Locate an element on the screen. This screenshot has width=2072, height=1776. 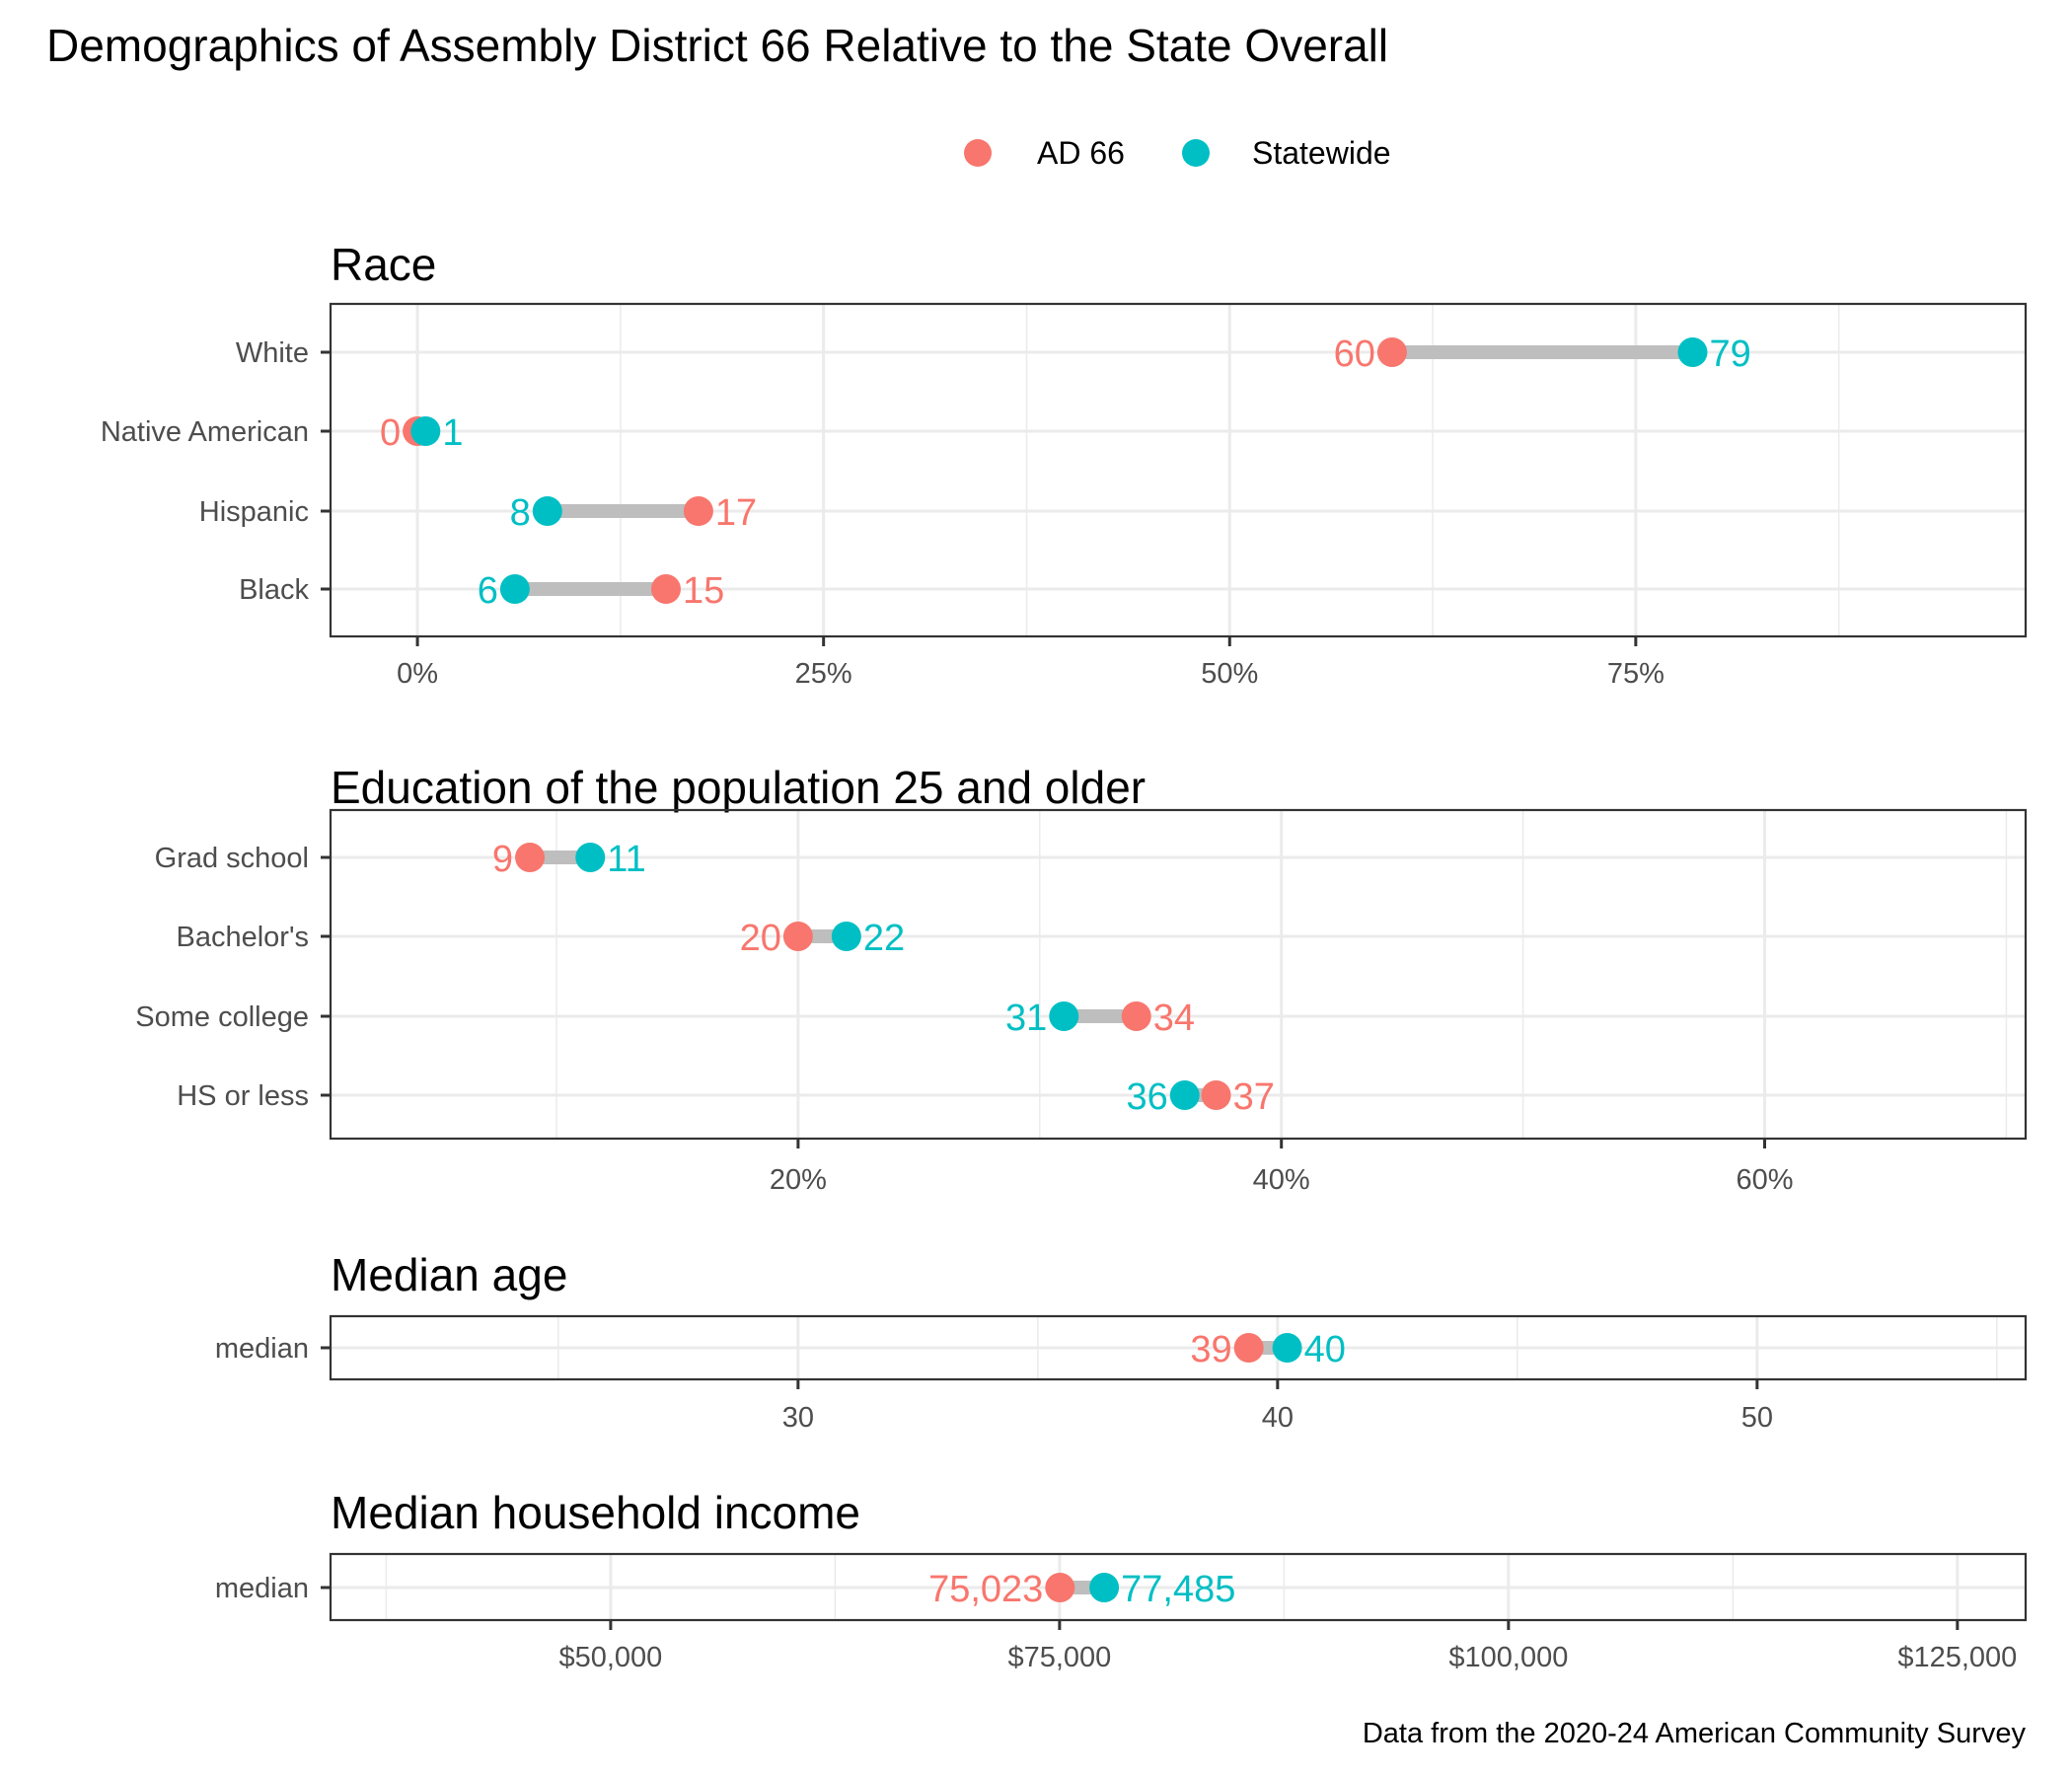
value-label-ad66: 15 is located at coordinates (703, 591).